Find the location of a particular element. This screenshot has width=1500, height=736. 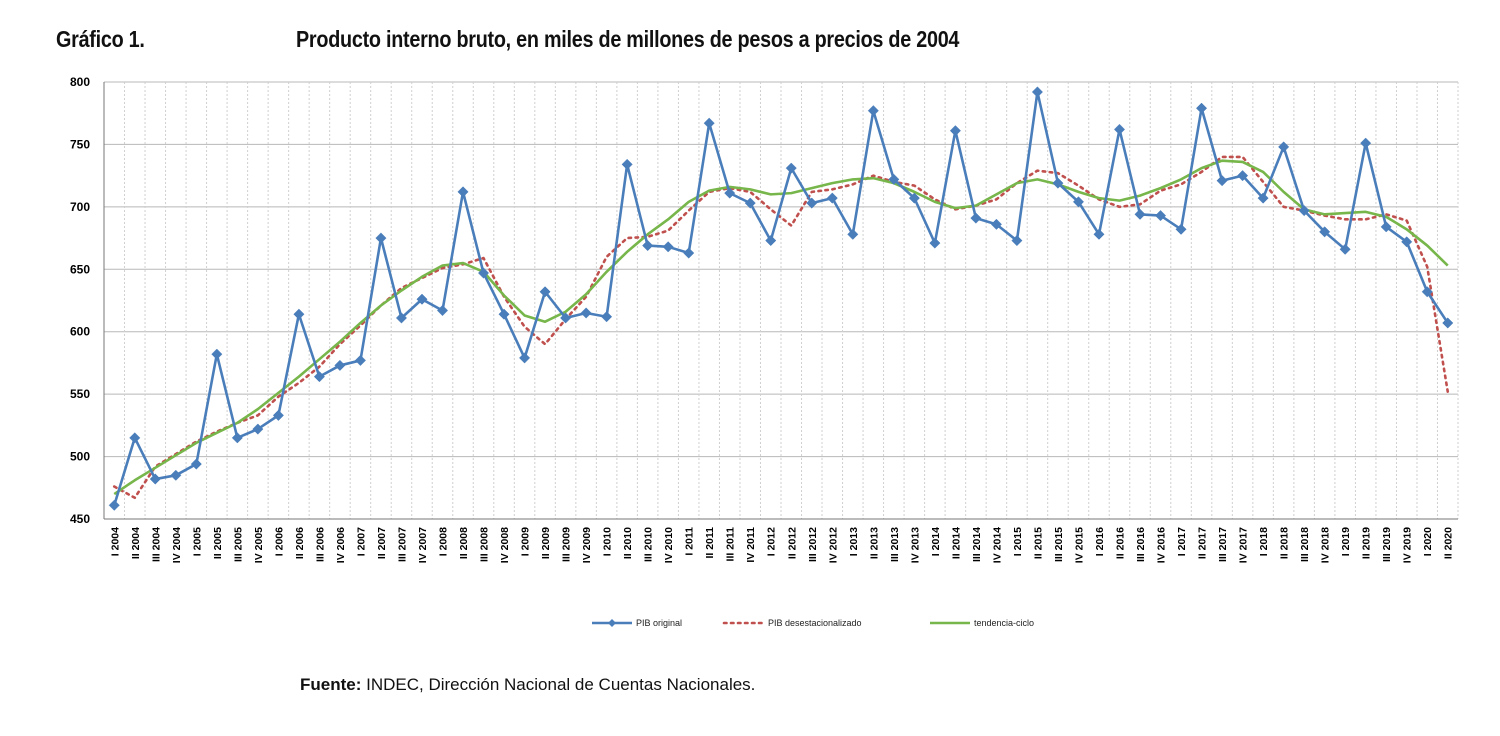

x-tick-label: IV 2018 is located at coordinates (1326, 545).